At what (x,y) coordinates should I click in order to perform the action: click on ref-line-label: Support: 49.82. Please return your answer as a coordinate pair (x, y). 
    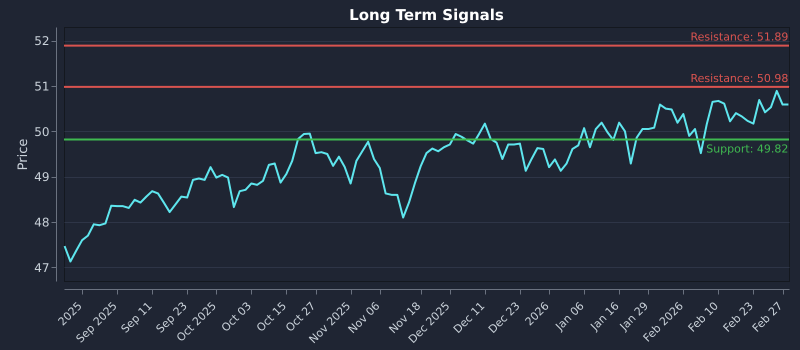
    Looking at the image, I should click on (747, 149).